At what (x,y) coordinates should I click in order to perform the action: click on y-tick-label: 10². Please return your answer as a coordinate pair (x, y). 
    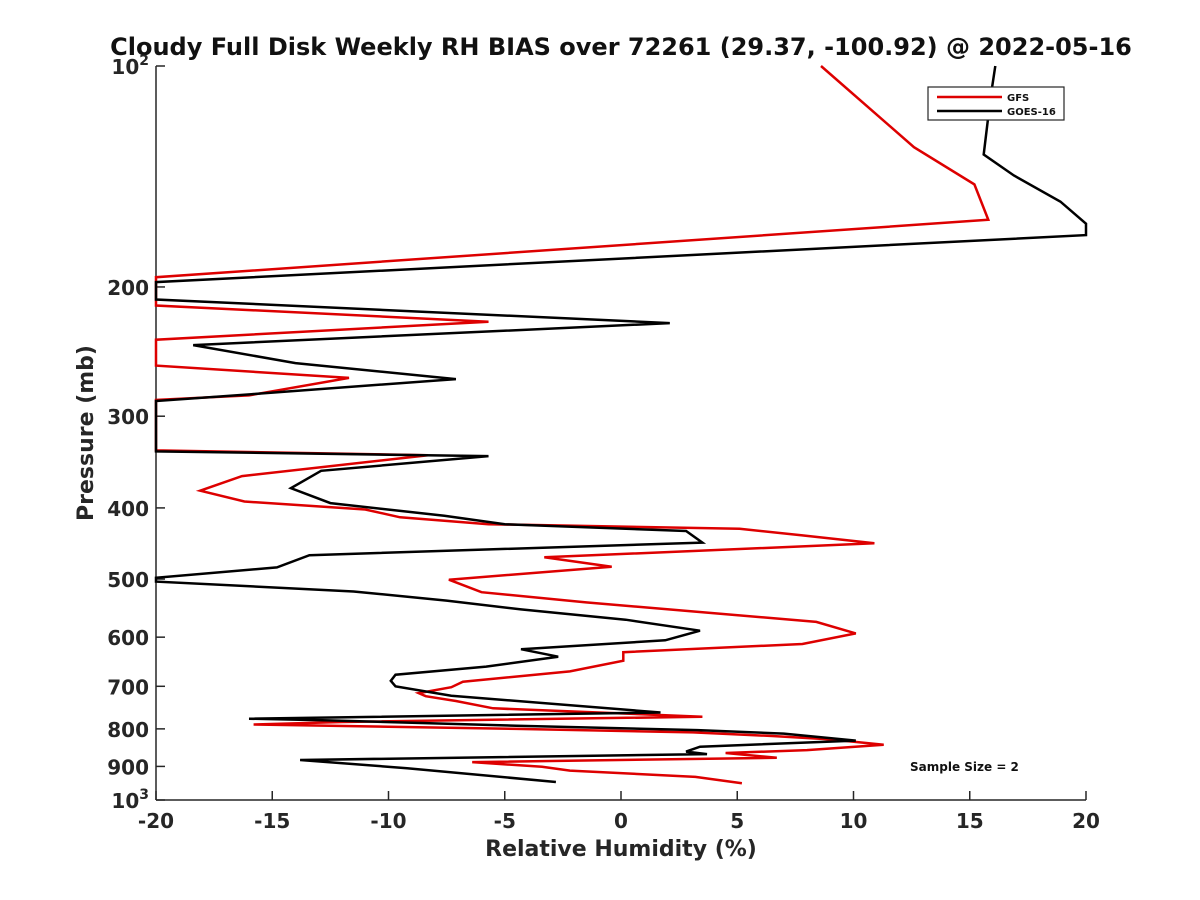
    Looking at the image, I should click on (130, 66).